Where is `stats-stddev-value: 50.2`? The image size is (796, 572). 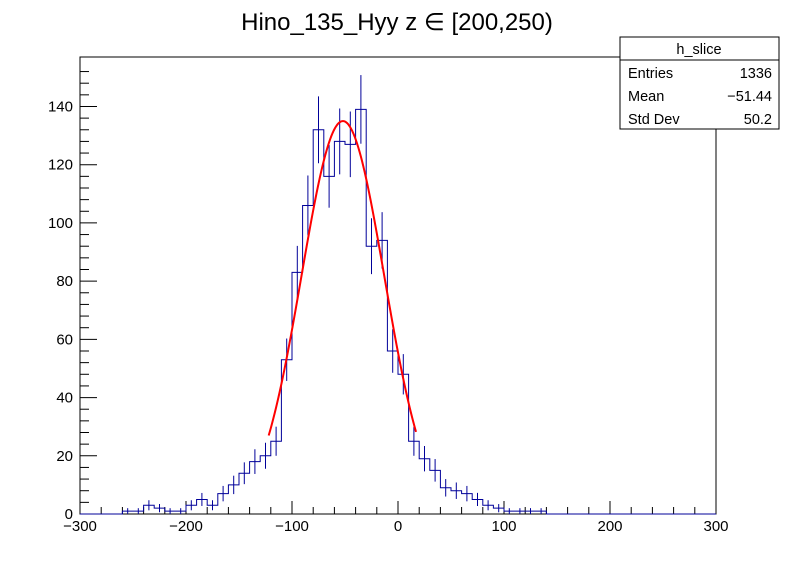 stats-stddev-value: 50.2 is located at coordinates (758, 120).